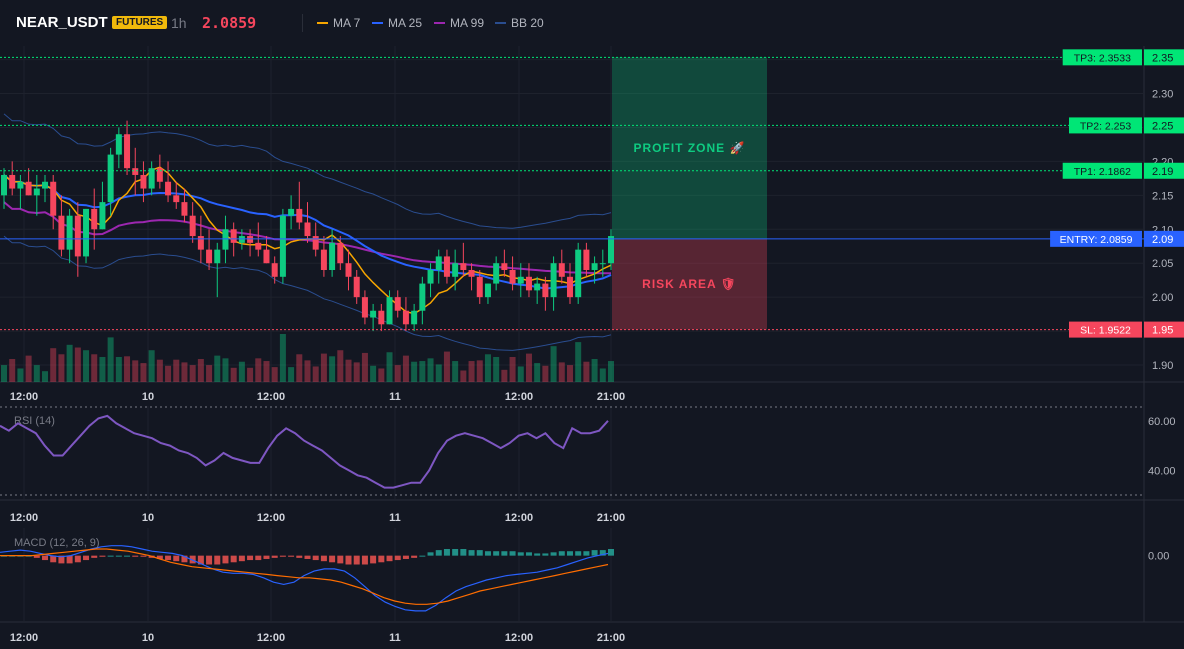  What do you see at coordinates (1162, 264) in the screenshot?
I see `price-tick-label: 2.05` at bounding box center [1162, 264].